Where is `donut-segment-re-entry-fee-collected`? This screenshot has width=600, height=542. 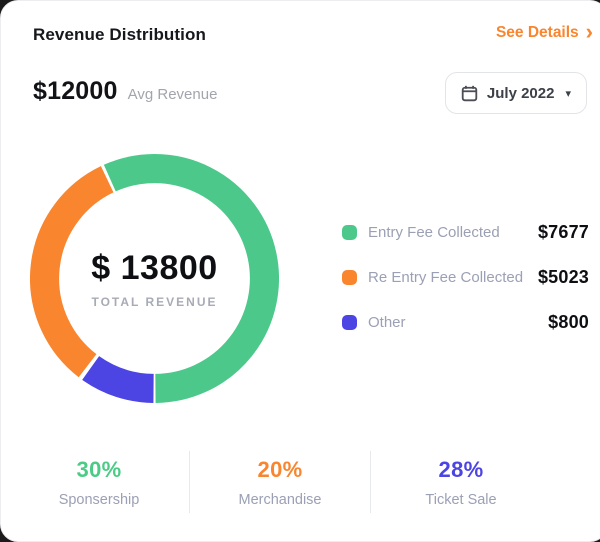
donut-segment-re-entry-fee-collected is located at coordinates (72, 272).